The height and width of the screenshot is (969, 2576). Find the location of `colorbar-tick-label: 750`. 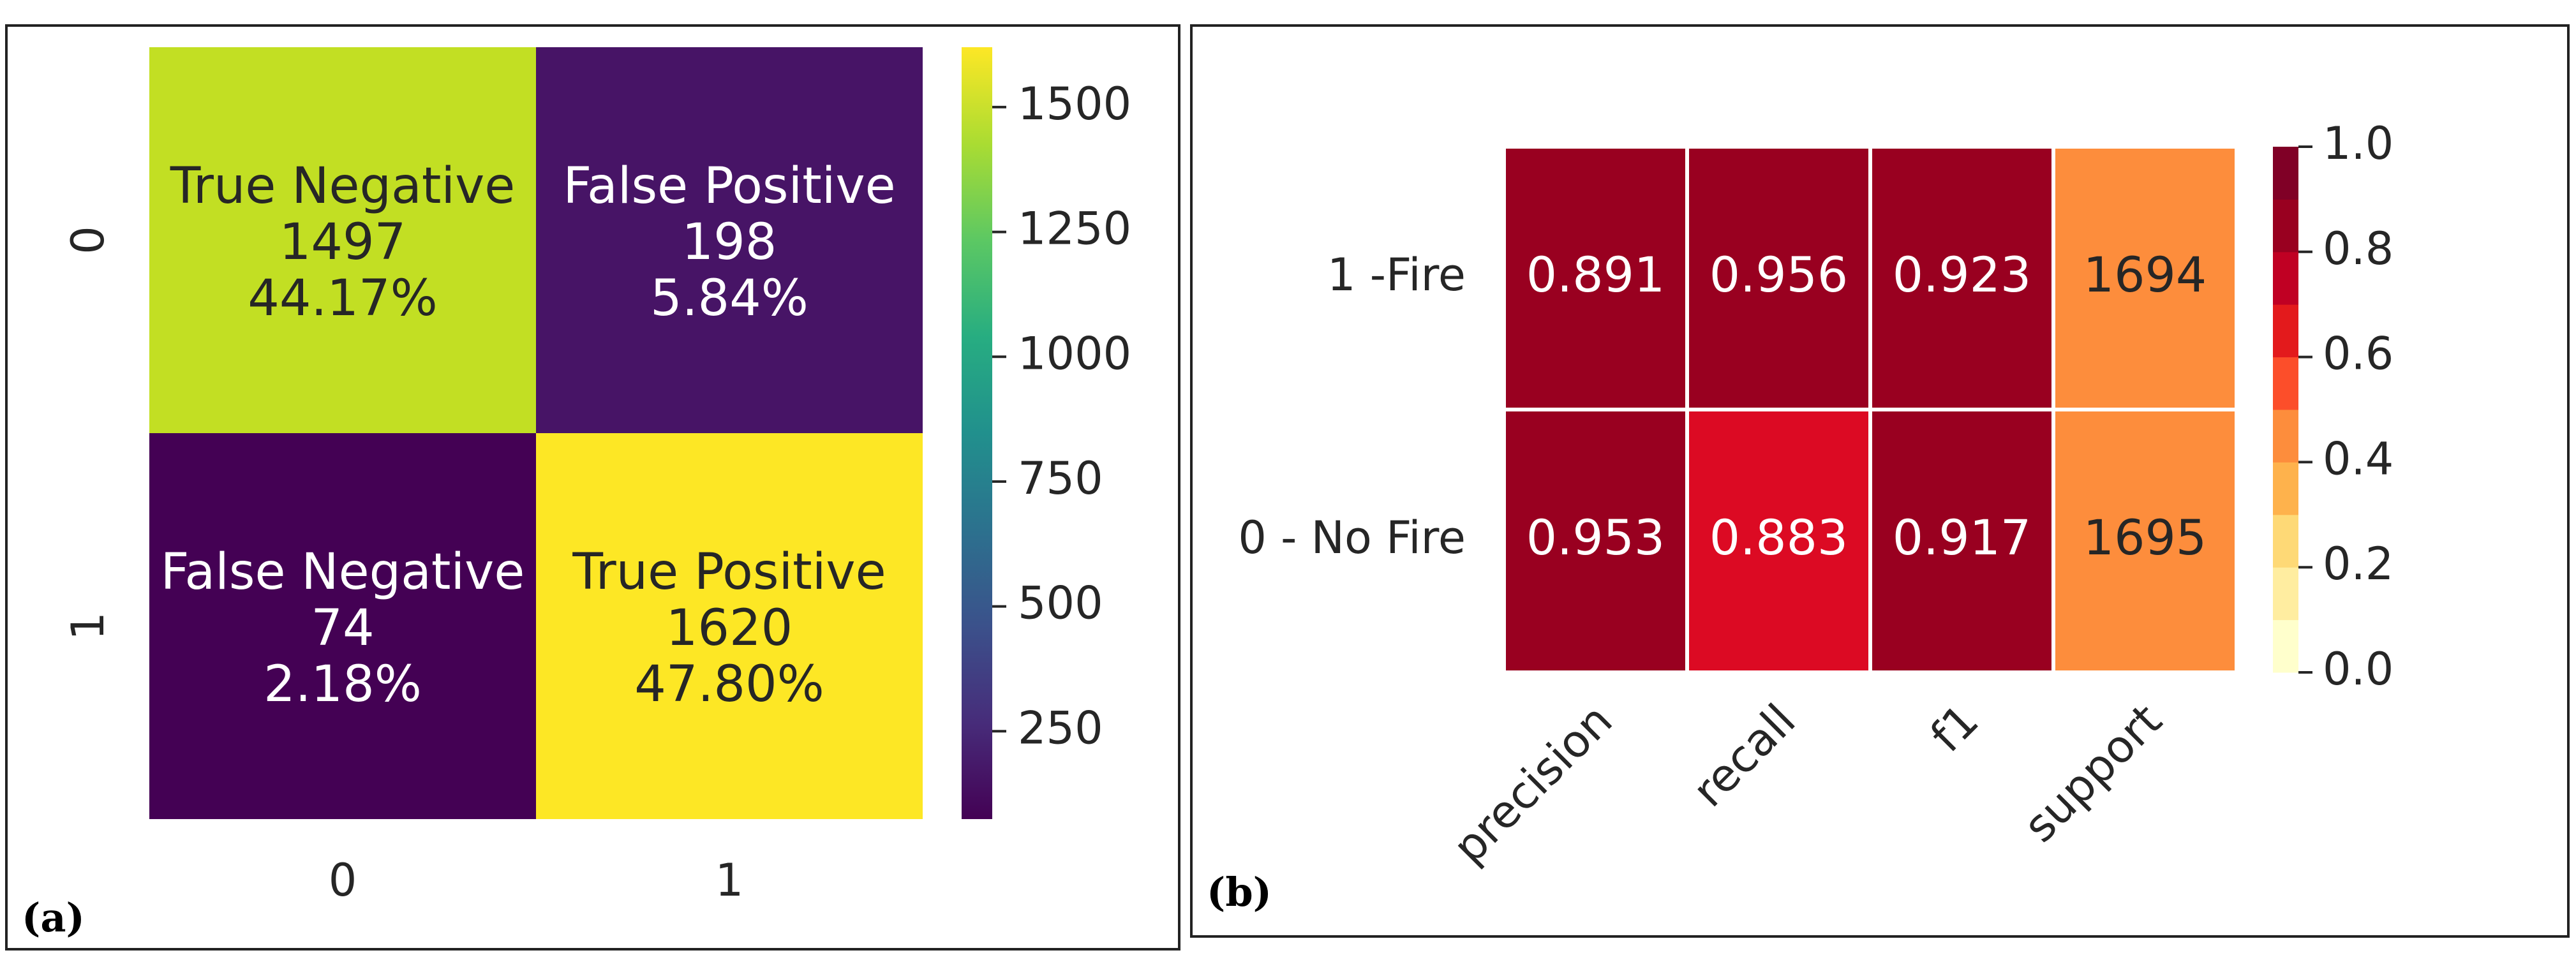

colorbar-tick-label: 750 is located at coordinates (1060, 479).